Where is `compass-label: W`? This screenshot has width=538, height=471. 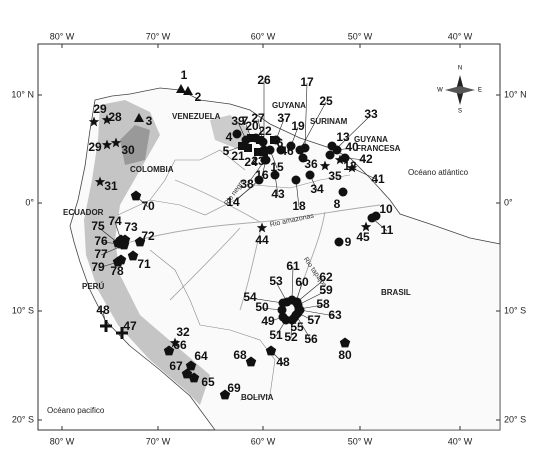 compass-label: W is located at coordinates (440, 91).